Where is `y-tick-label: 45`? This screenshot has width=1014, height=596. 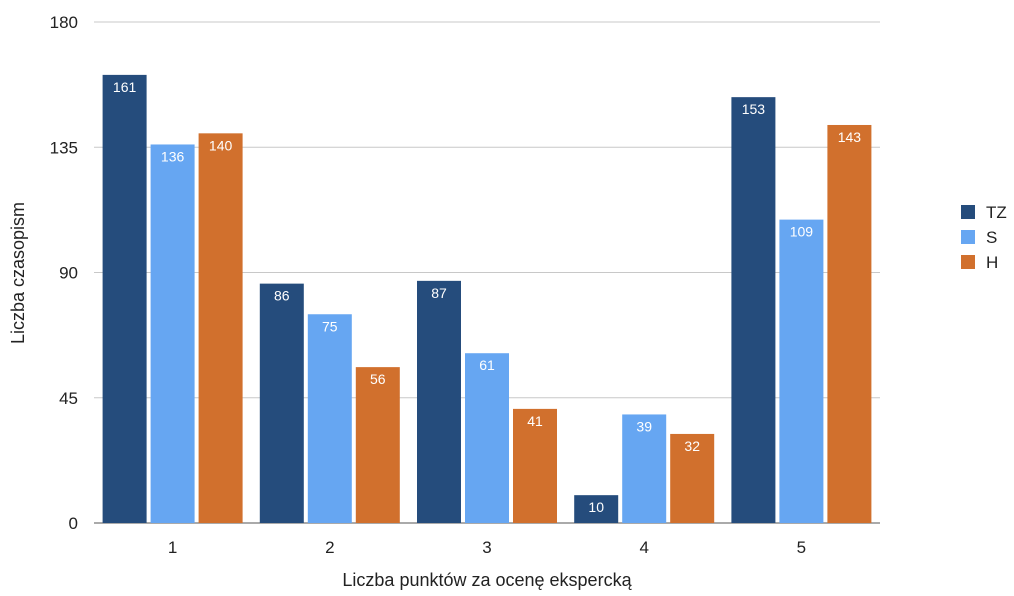
y-tick-label: 45 is located at coordinates (68, 398).